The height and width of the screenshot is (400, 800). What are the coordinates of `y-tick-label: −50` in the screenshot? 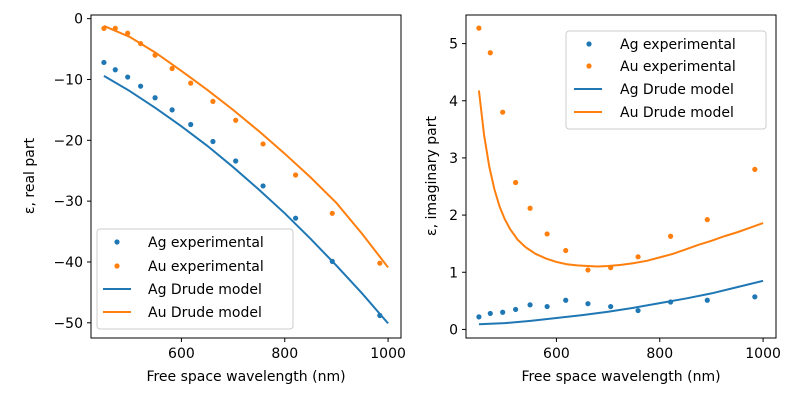 It's located at (68, 324).